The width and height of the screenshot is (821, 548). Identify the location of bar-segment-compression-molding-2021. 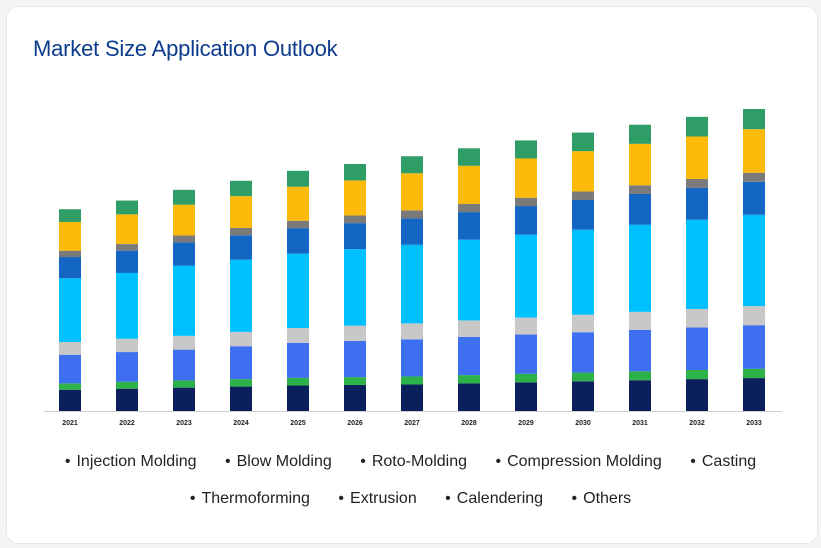
(70, 348).